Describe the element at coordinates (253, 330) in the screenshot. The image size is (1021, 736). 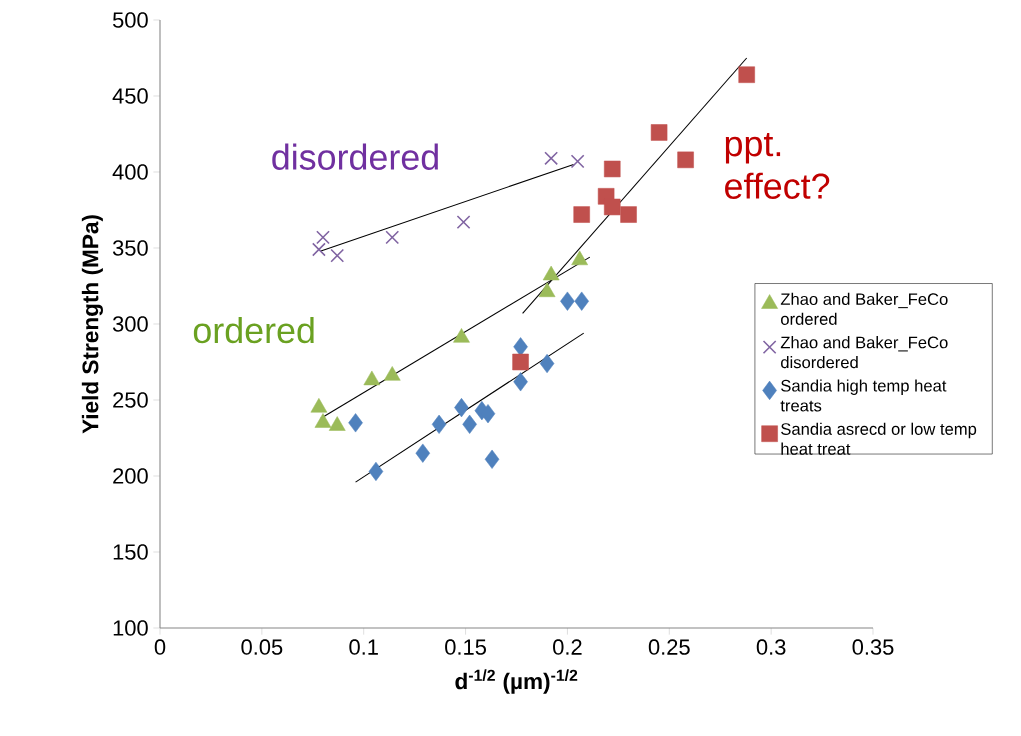
I see `annotation: ordered` at that location.